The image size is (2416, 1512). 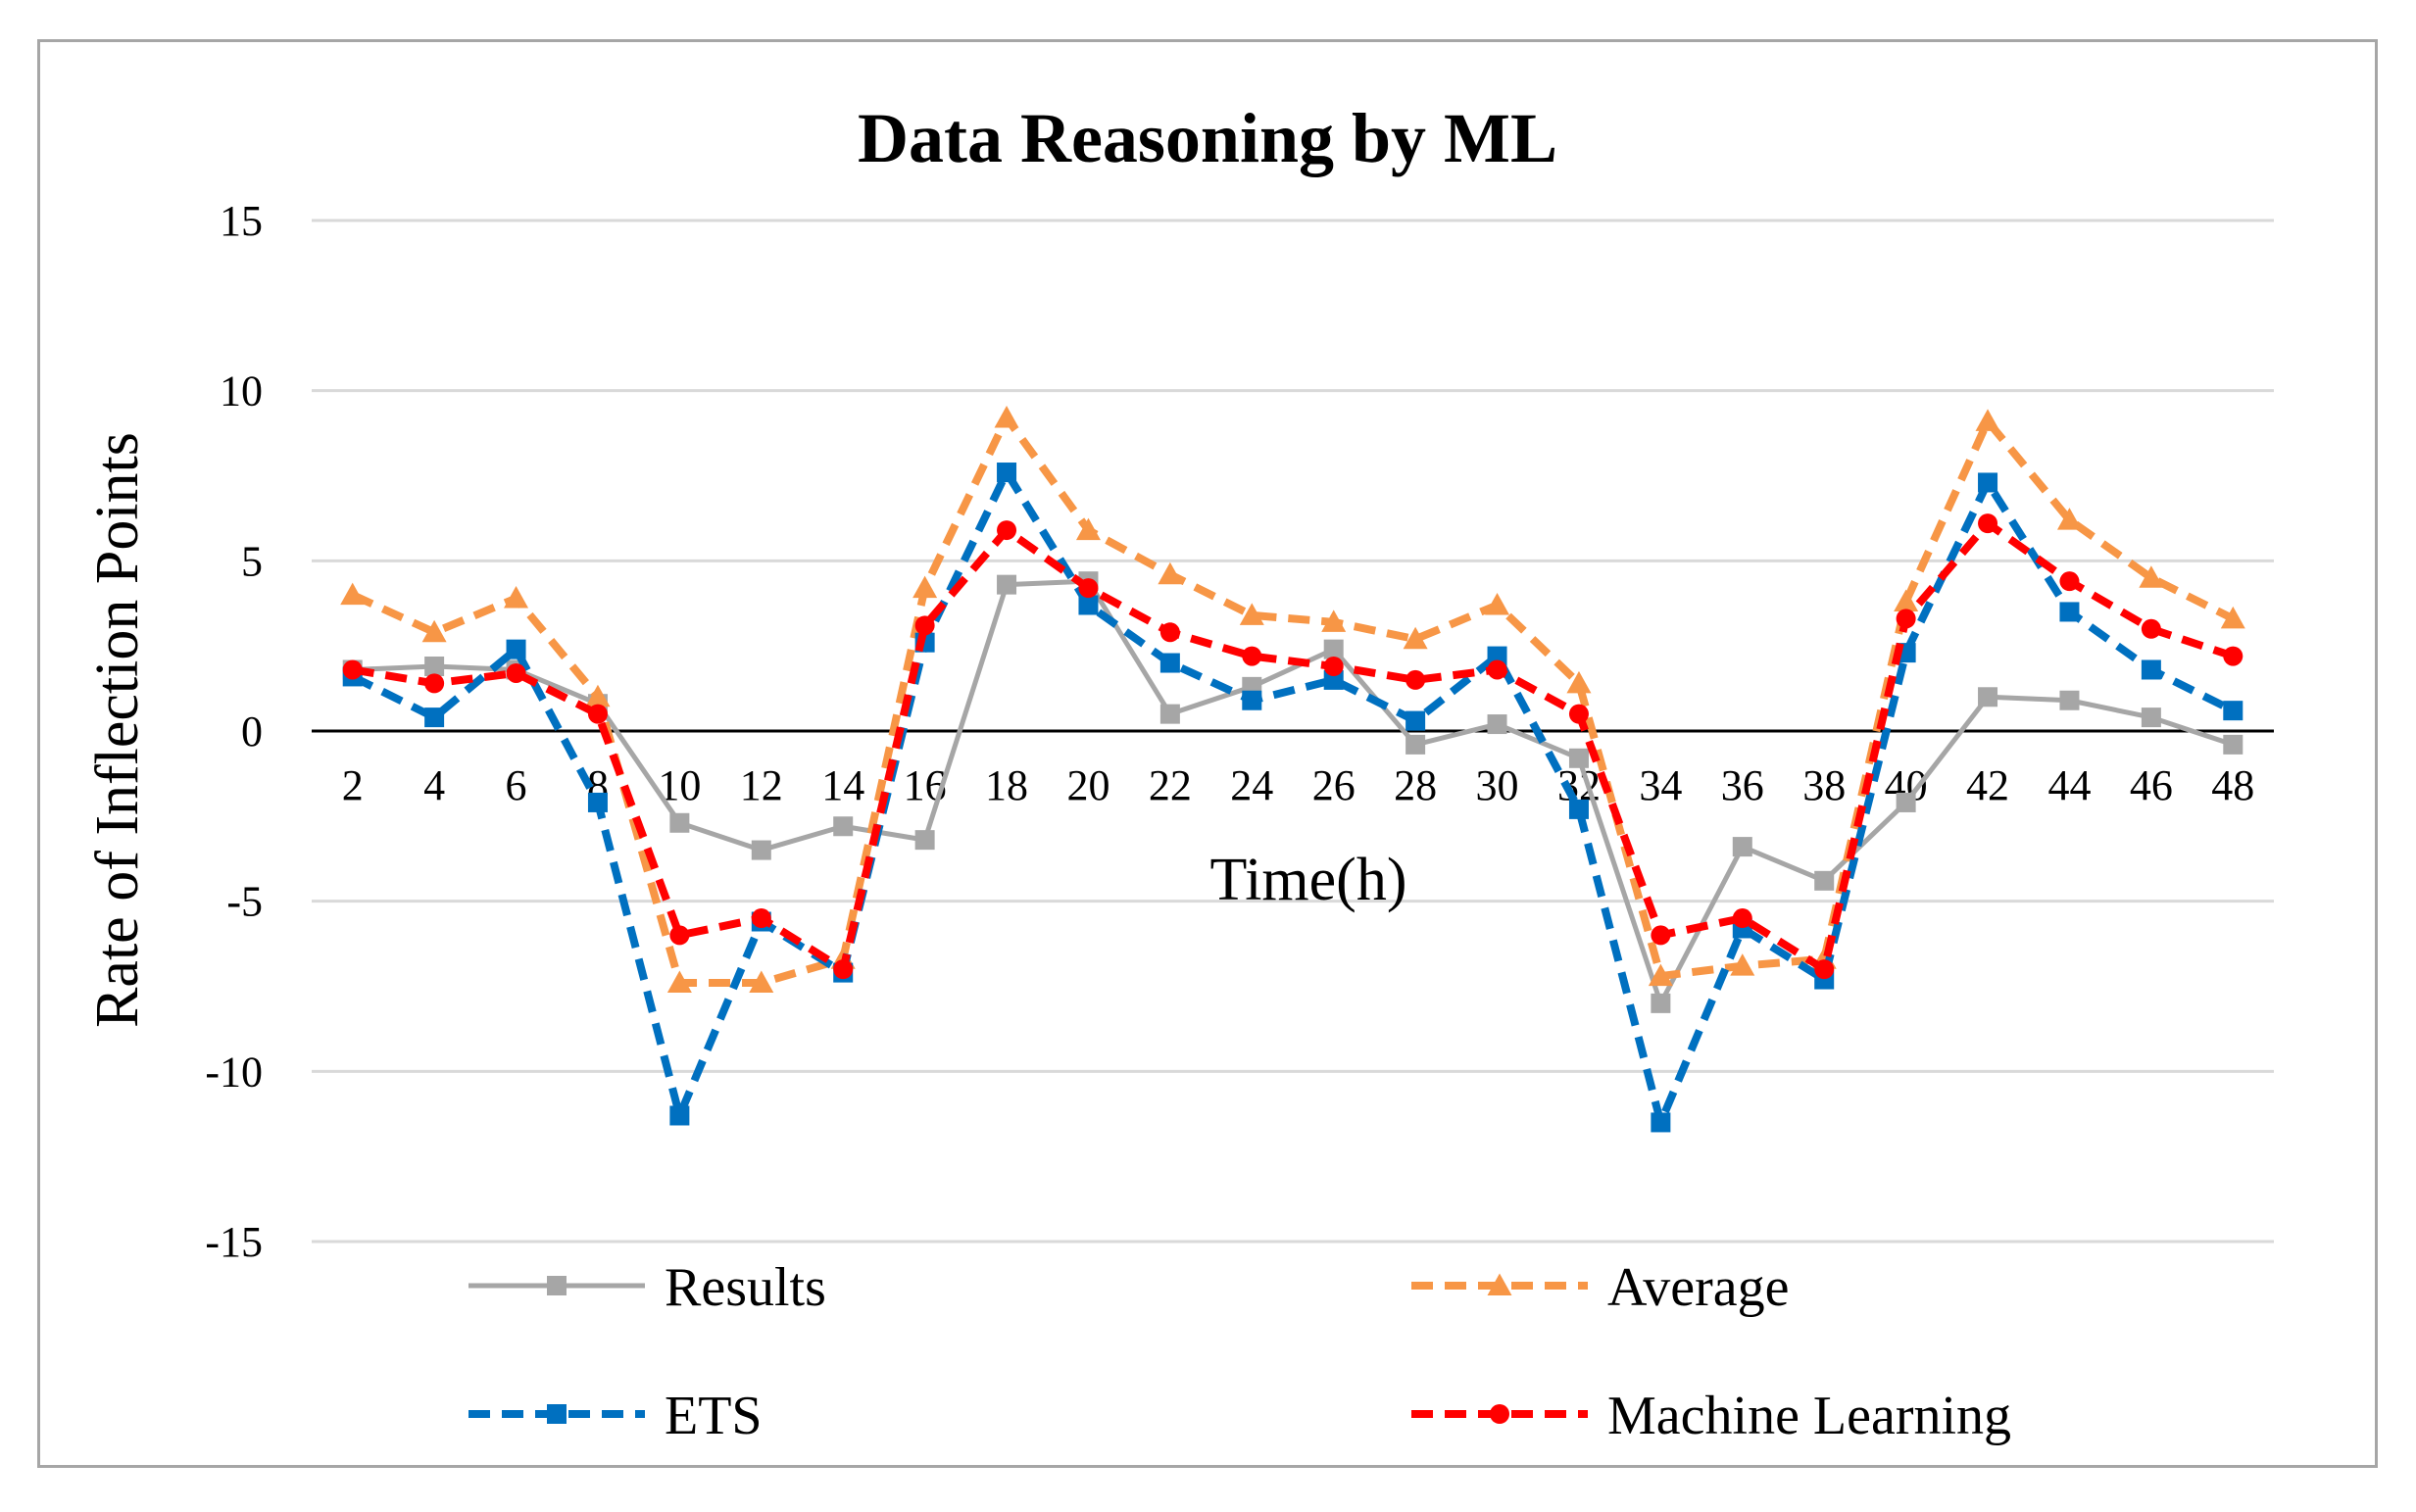 What do you see at coordinates (745, 1287) in the screenshot?
I see `legend-label-results: Results` at bounding box center [745, 1287].